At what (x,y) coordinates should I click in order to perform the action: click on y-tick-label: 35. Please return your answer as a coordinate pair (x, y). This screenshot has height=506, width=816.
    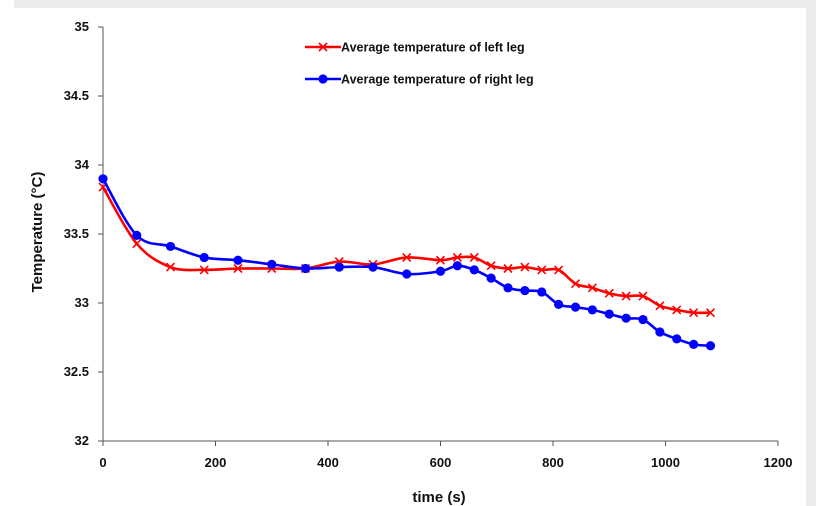
    Looking at the image, I should click on (82, 26).